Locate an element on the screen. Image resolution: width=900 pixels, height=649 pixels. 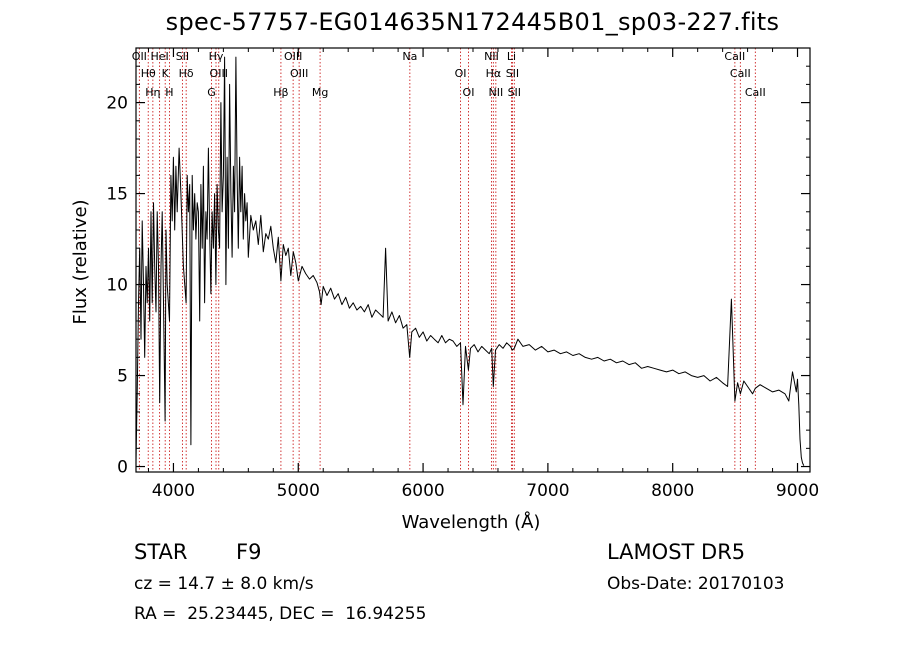
y-tick-label: 10 is located at coordinates (117, 286).